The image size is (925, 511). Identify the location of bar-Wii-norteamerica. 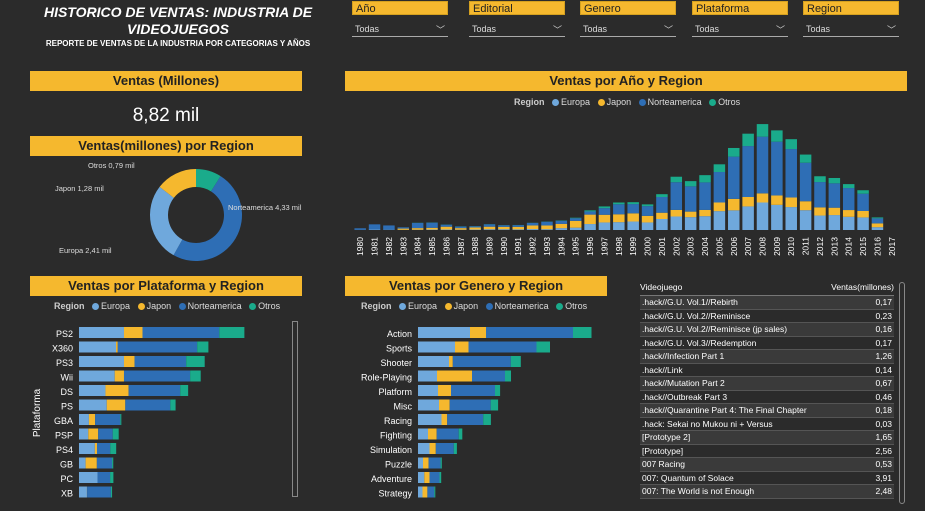
(157, 376).